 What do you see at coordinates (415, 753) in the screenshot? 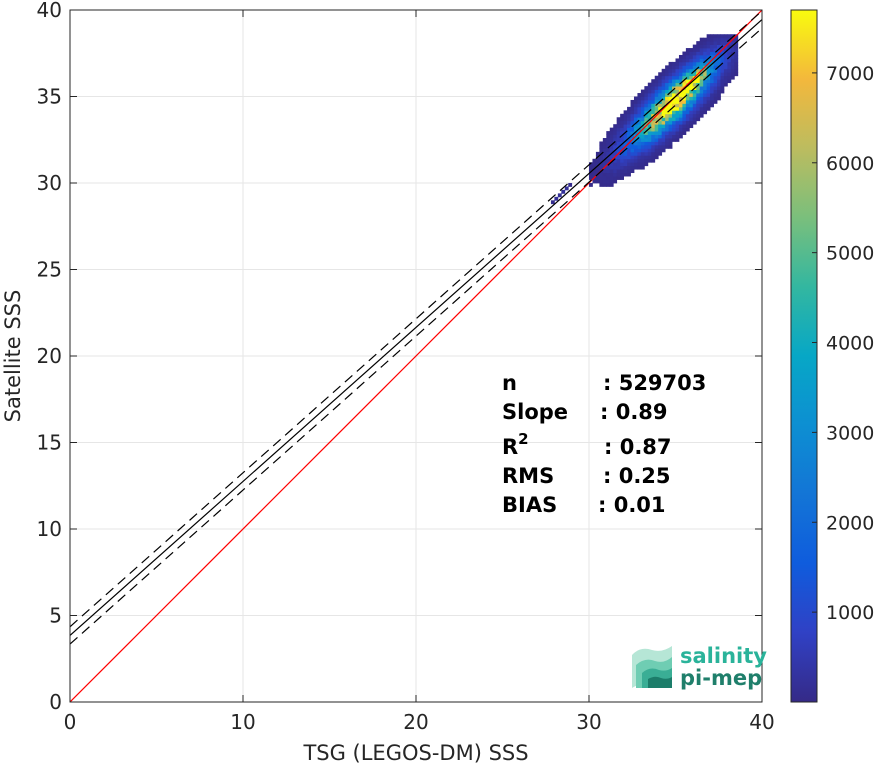
I see `x-axis-label: TSG (LEGOS-DM) SSS` at bounding box center [415, 753].